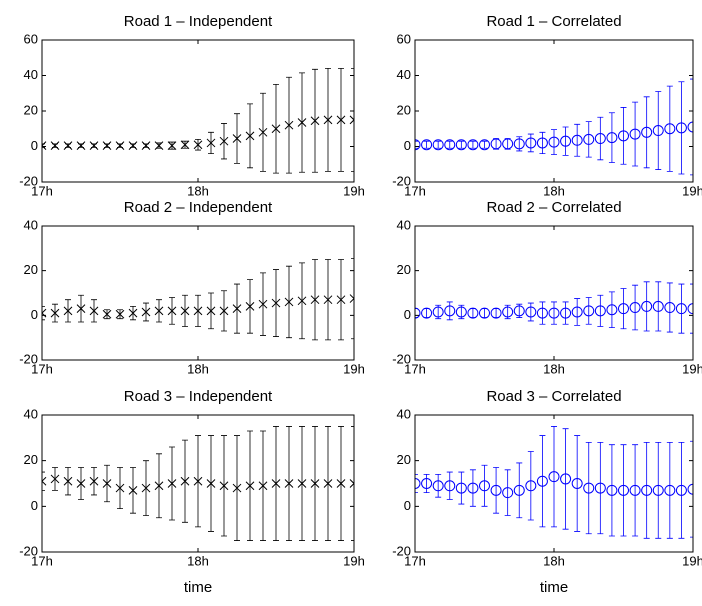 This screenshot has height=606, width=702. I want to click on subplot-title: Road 2 – Independent, so click(198, 207).